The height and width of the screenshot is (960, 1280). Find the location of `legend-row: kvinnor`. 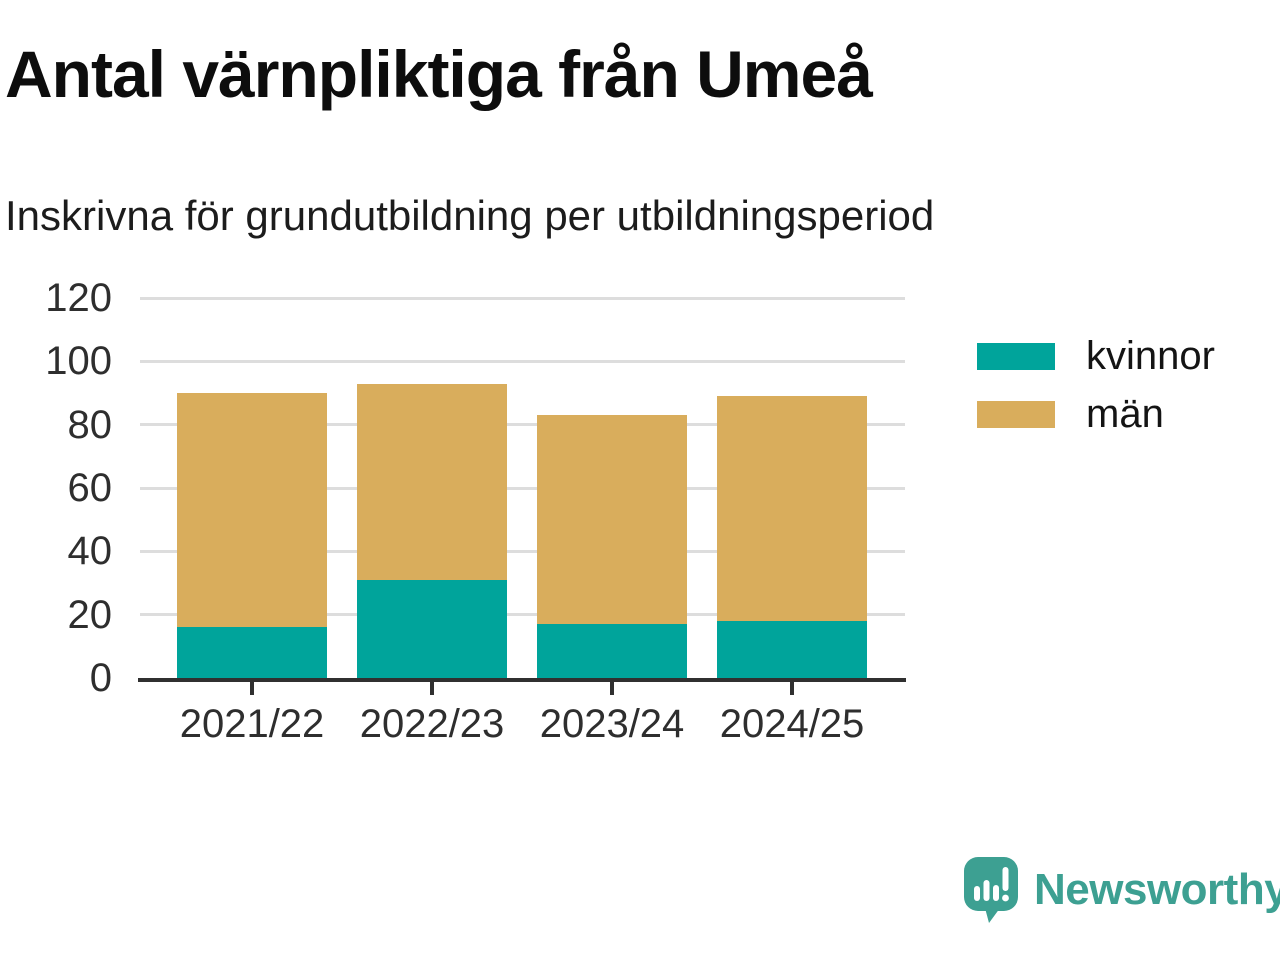

legend-row: kvinnor is located at coordinates (1096, 356).